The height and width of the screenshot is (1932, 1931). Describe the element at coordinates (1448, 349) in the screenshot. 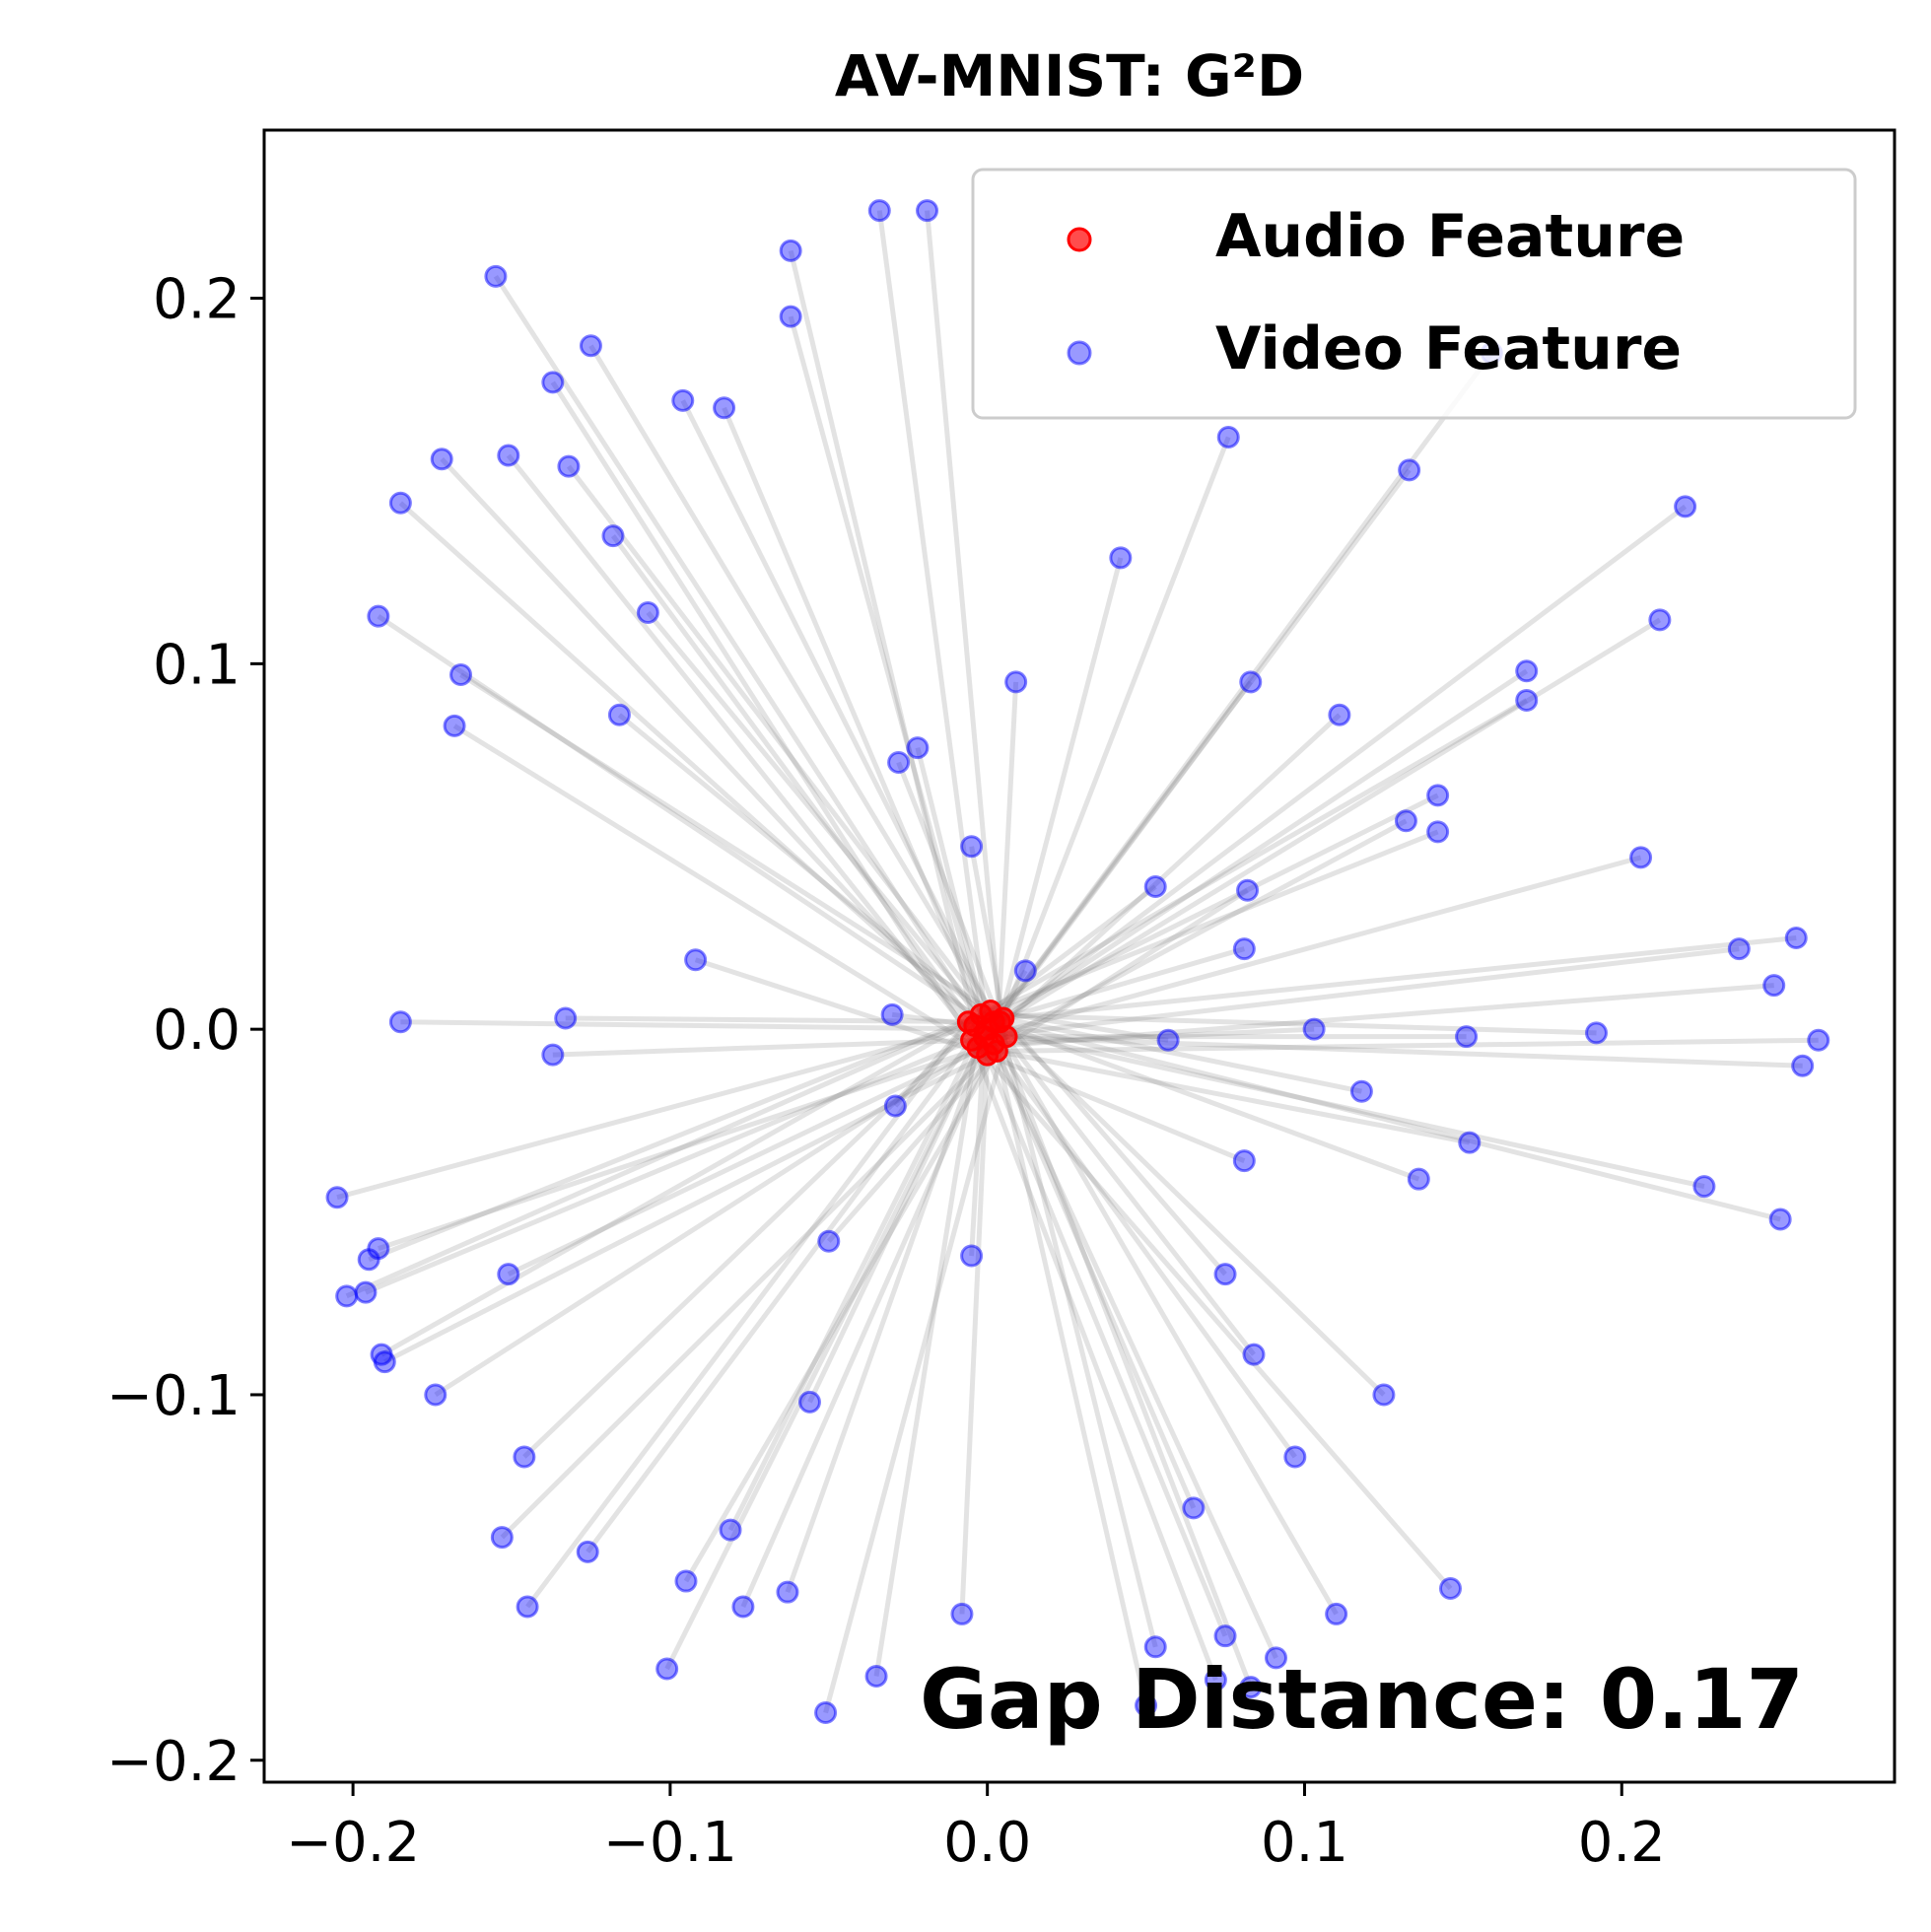

I see `legend-label-video: Video Feature` at that location.